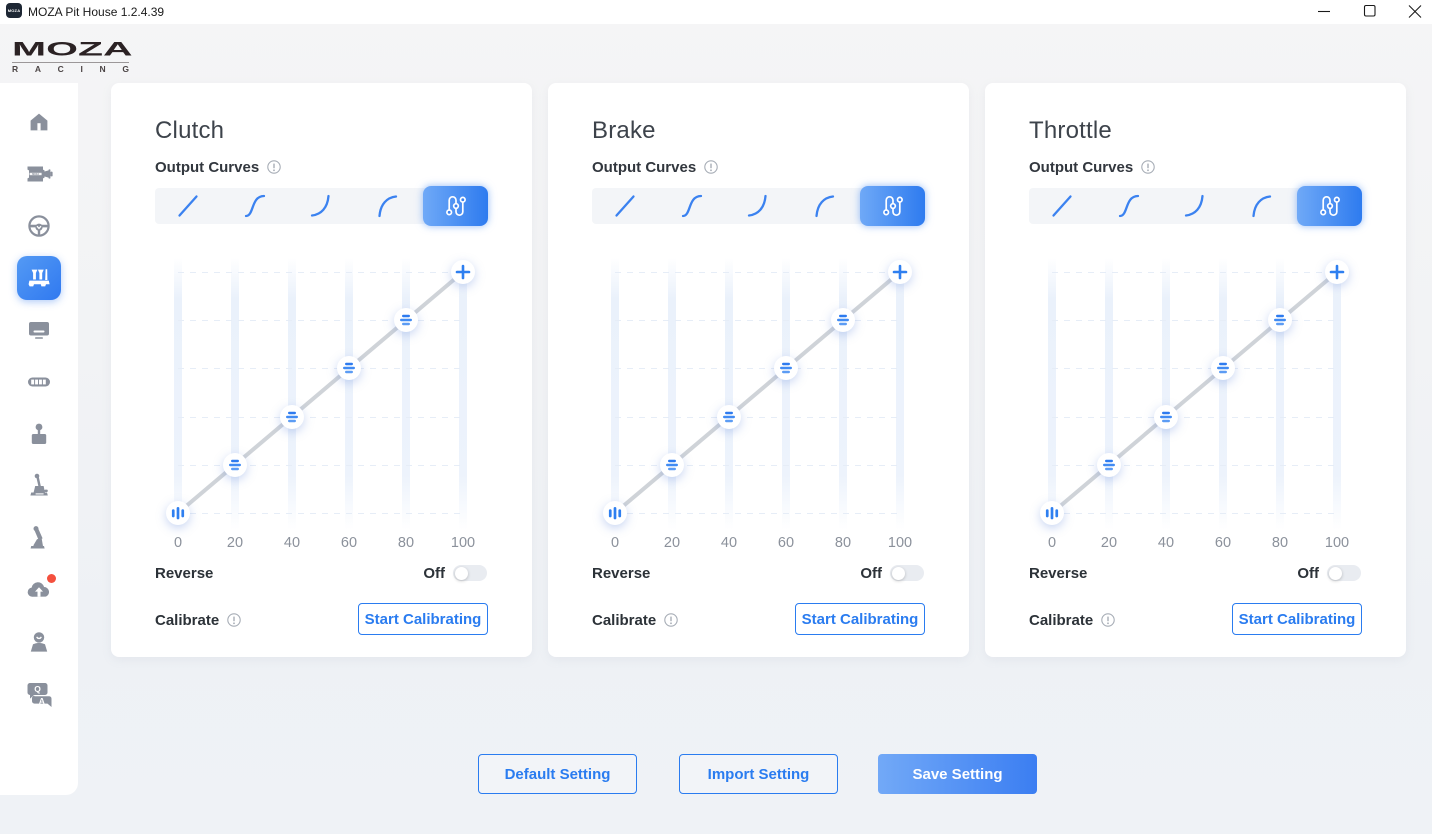 This screenshot has width=1432, height=834. I want to click on svg-text: Q, so click(37, 689).